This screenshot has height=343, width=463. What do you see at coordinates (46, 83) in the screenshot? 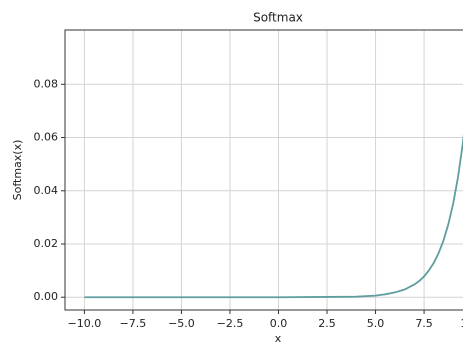
I see `y-tick-label: 0.08` at bounding box center [46, 83].